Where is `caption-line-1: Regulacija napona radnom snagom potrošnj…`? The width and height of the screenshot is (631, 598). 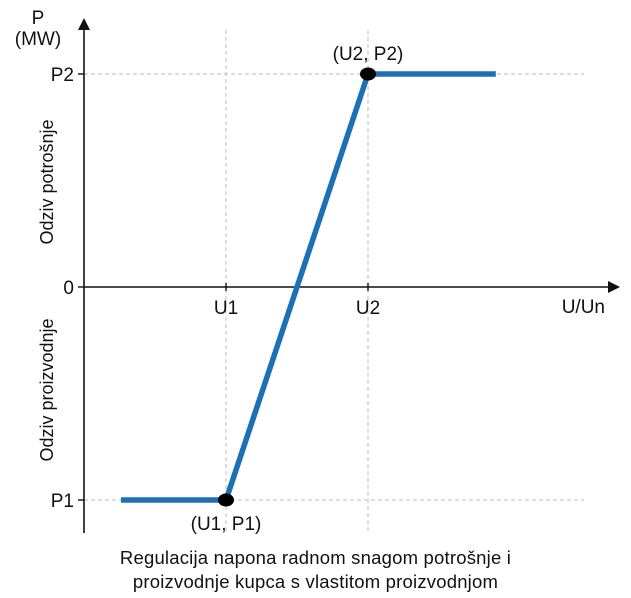 caption-line-1: Regulacija napona radnom snagom potrošnj… is located at coordinates (315, 557).